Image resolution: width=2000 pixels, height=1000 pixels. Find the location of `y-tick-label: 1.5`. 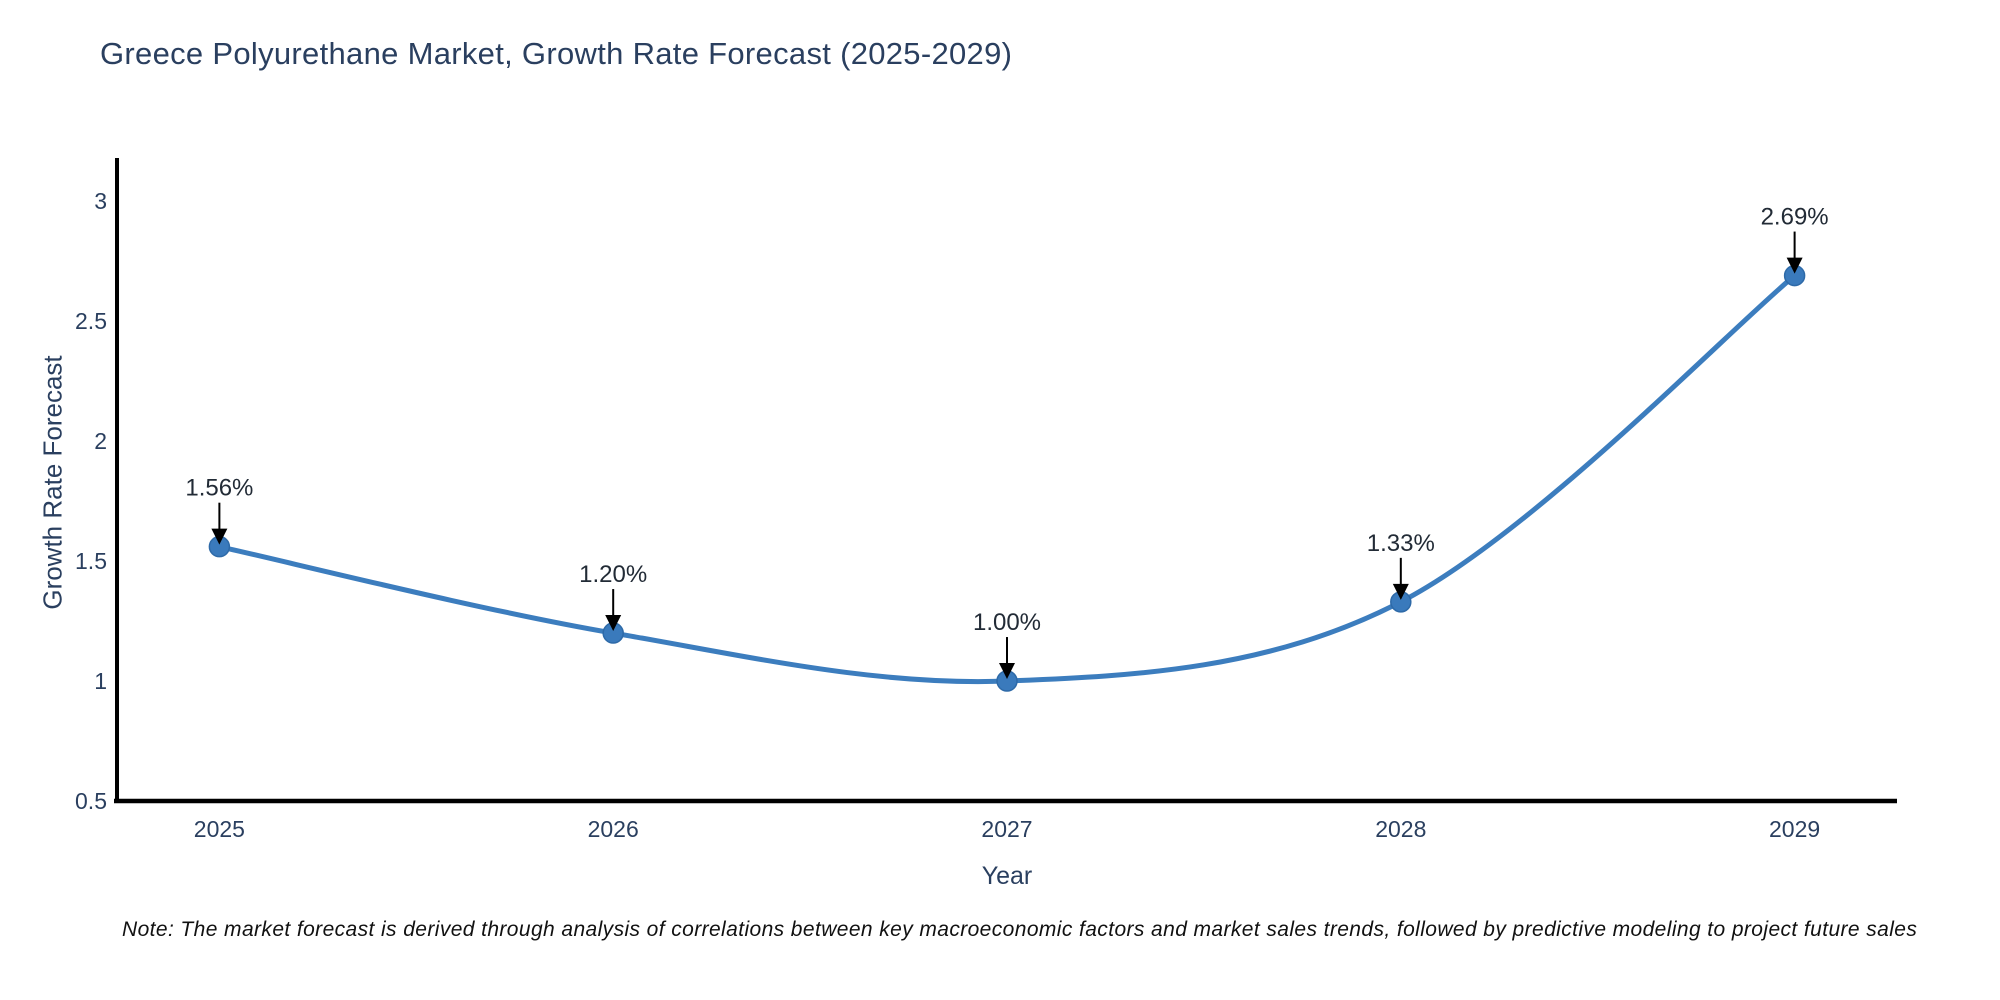

y-tick-label: 1.5 is located at coordinates (91, 561).